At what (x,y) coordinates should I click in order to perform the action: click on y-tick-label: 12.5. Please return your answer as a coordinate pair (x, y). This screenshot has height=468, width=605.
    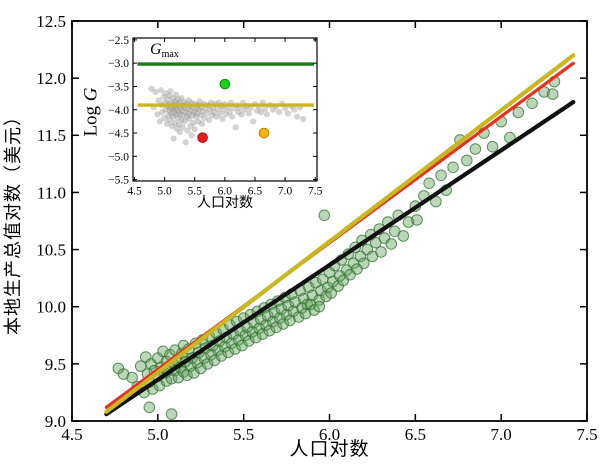
    Looking at the image, I should click on (51, 21).